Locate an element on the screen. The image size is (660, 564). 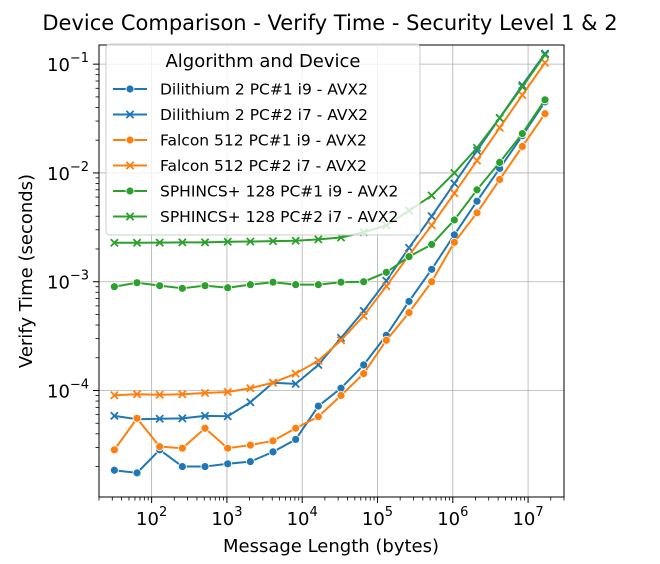
legend-label: SPHINCS+ 128 PC#1 i9 - AVX2 is located at coordinates (279, 192).